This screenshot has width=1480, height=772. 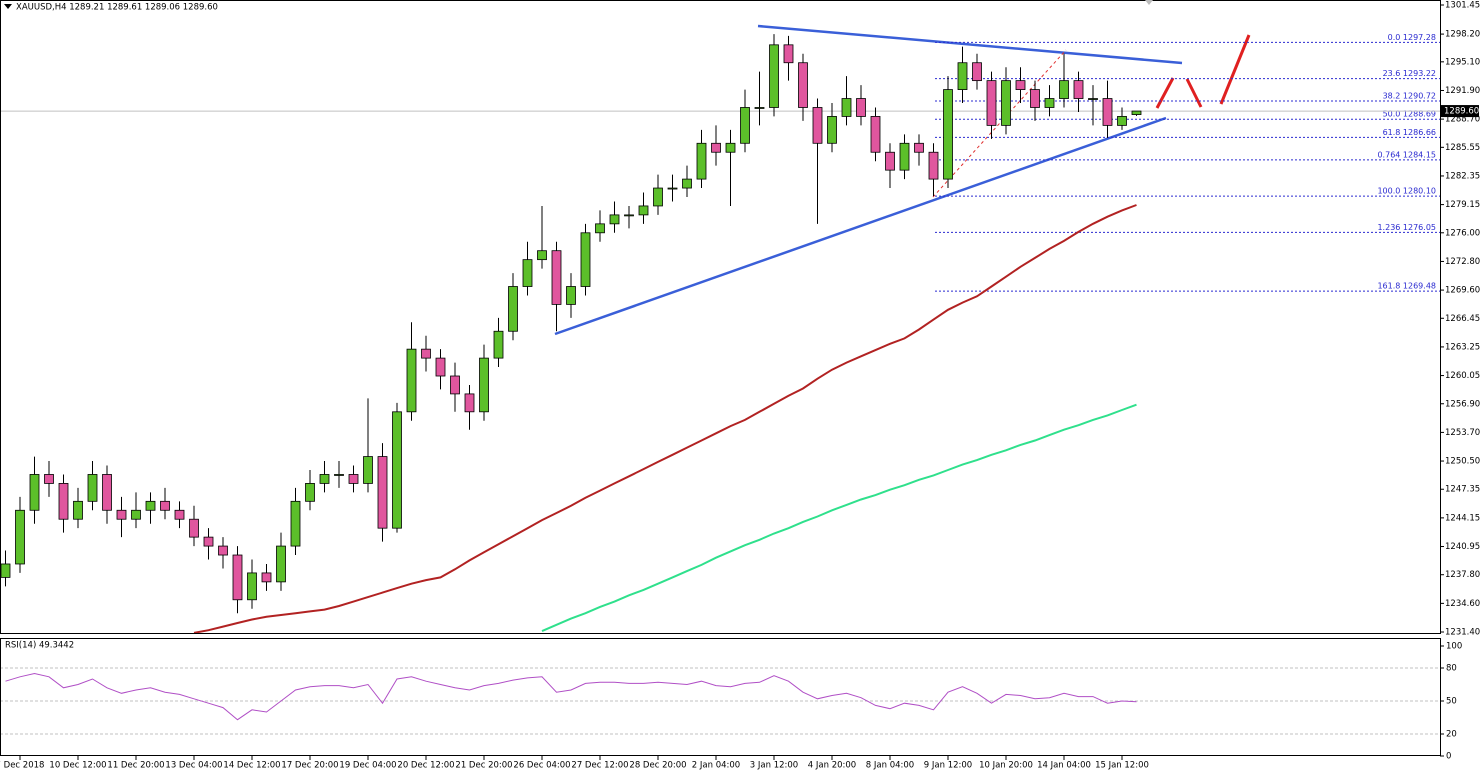 I want to click on x-tick-label: 14 Jan 04:00, so click(x=1064, y=766).